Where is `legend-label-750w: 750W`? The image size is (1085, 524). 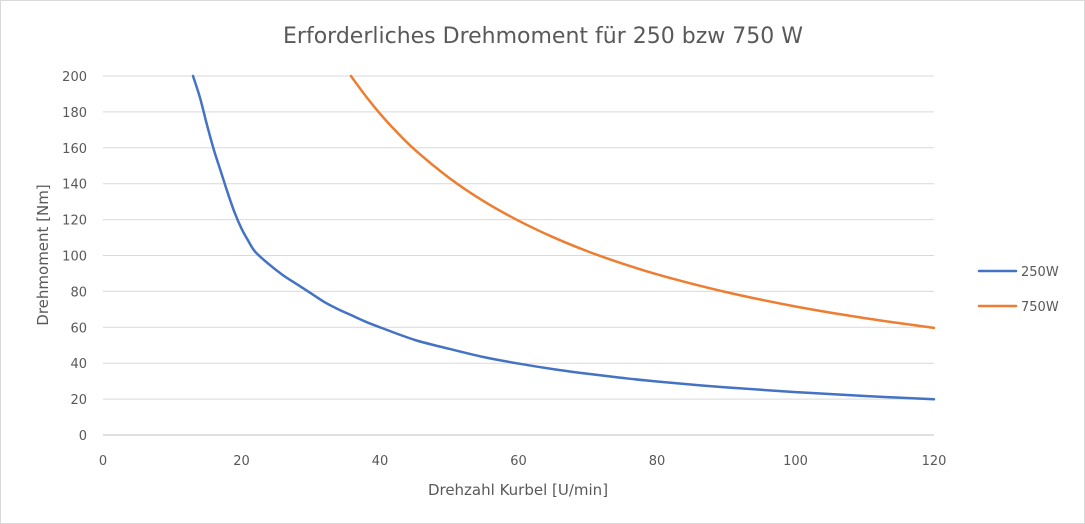 legend-label-750w: 750W is located at coordinates (1040, 307).